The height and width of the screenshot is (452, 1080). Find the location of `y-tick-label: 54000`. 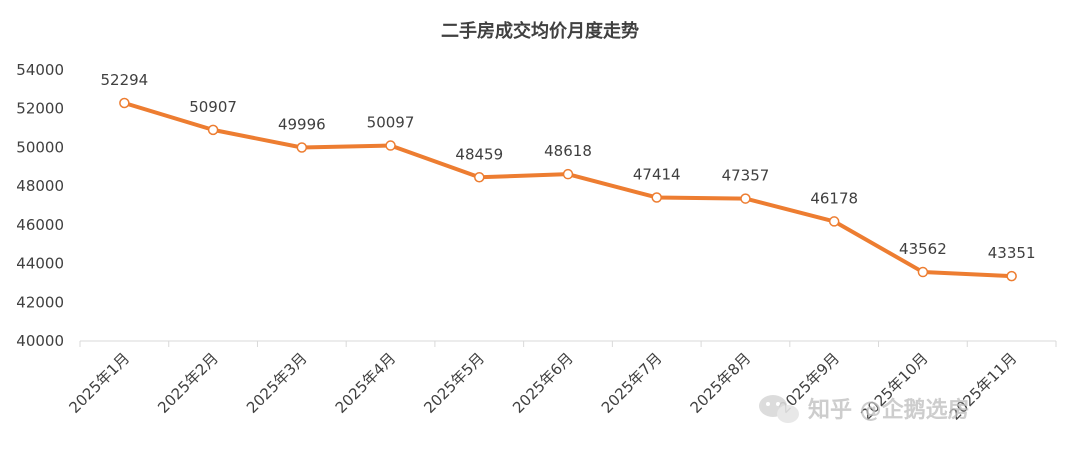

y-tick-label: 54000 is located at coordinates (40, 70).